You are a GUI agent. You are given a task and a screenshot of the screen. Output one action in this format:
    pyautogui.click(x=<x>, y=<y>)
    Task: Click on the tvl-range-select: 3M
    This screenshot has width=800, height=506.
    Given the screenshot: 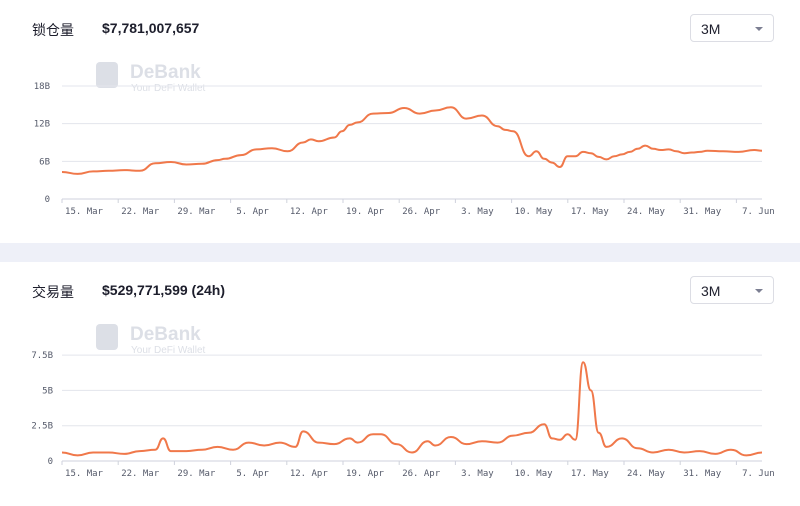 What is the action you would take?
    pyautogui.click(x=732, y=28)
    